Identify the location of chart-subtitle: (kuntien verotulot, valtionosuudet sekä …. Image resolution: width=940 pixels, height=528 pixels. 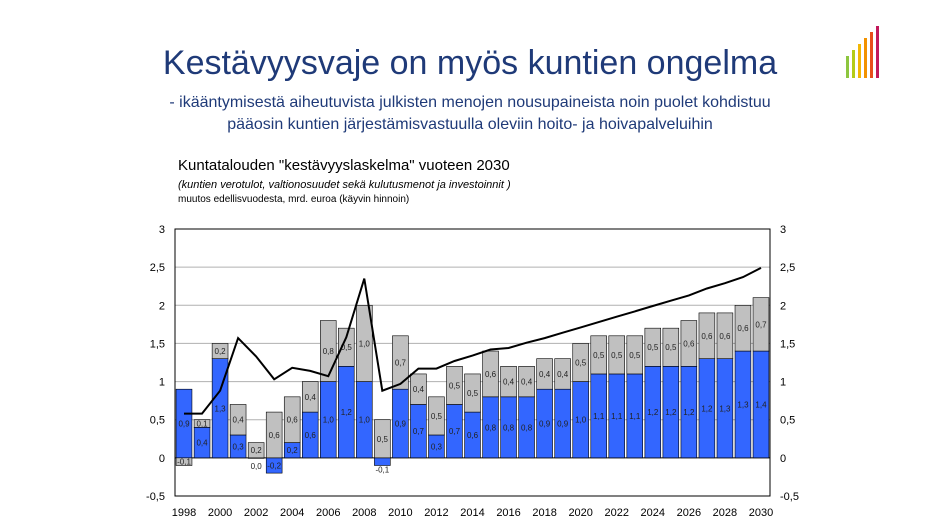
(344, 185).